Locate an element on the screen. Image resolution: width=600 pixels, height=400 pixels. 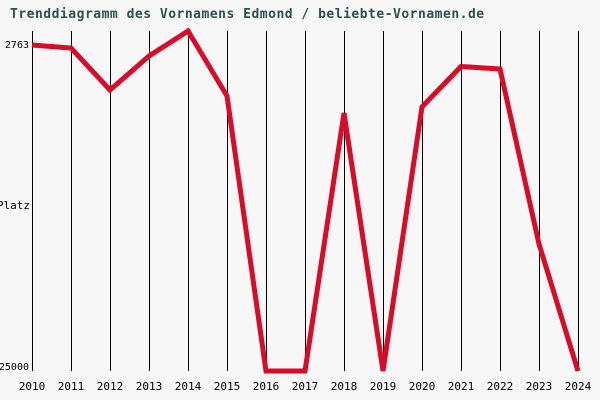
y-axis-title: Platz is located at coordinates (15, 205).